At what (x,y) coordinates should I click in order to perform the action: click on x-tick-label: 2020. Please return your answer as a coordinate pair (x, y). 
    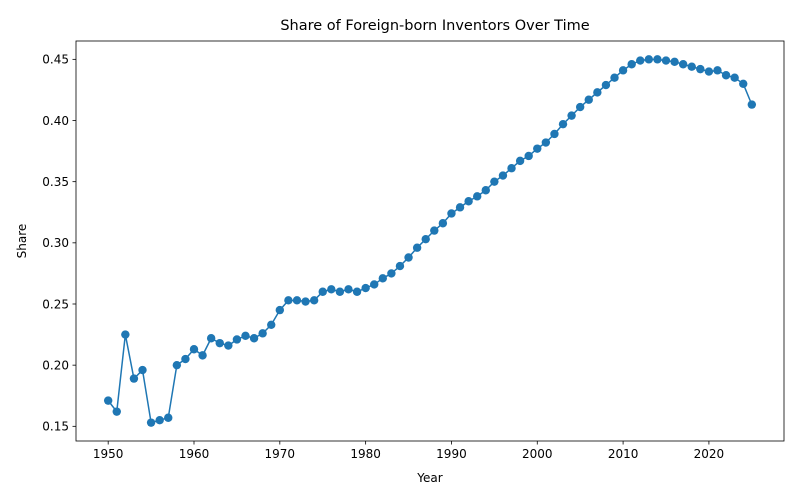
    Looking at the image, I should click on (709, 454).